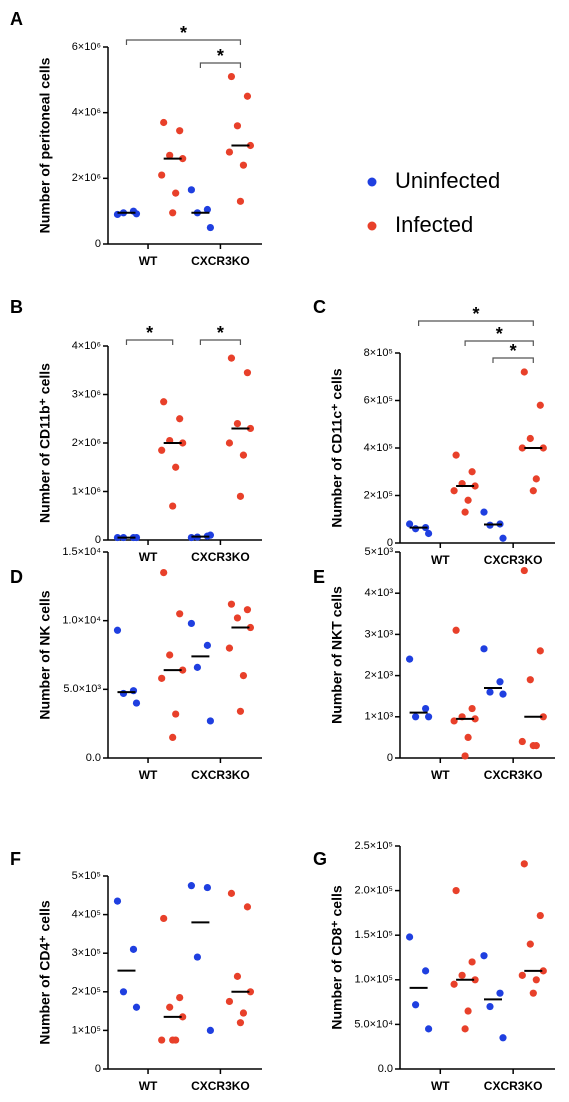 This screenshot has width=569, height=1102. Describe the element at coordinates (434, 224) in the screenshot. I see `legend-label: Infected` at that location.